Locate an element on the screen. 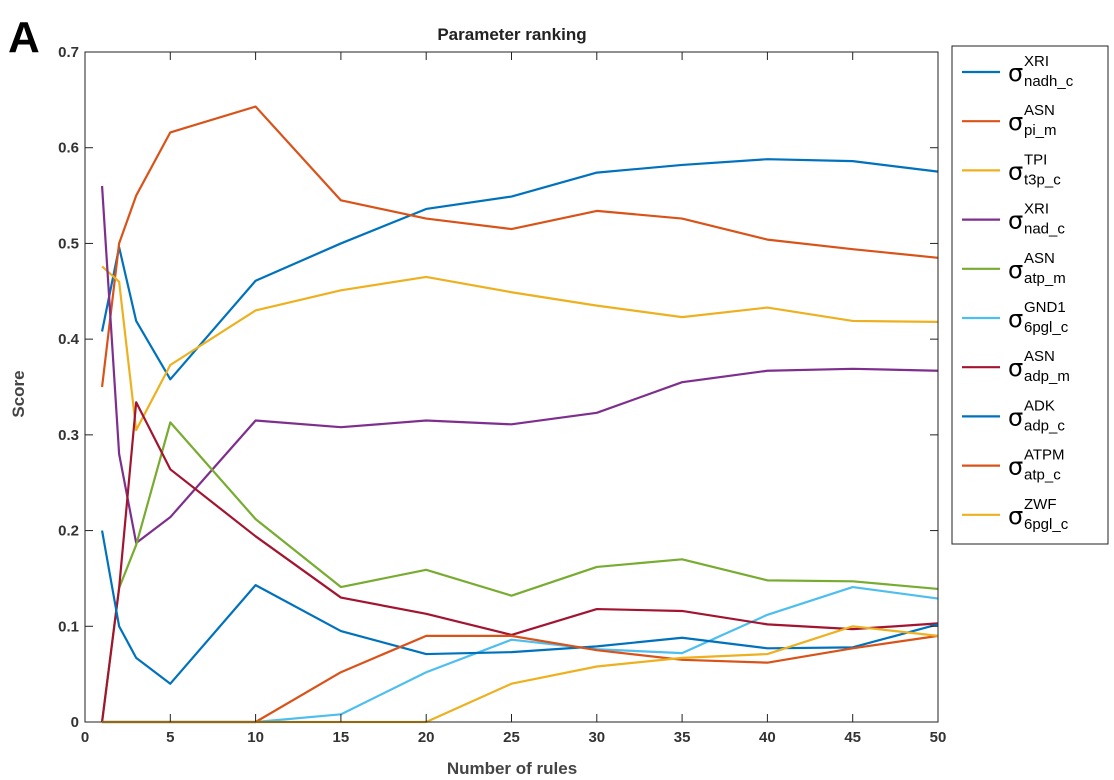  x-tick-label: 15 is located at coordinates (341, 737).